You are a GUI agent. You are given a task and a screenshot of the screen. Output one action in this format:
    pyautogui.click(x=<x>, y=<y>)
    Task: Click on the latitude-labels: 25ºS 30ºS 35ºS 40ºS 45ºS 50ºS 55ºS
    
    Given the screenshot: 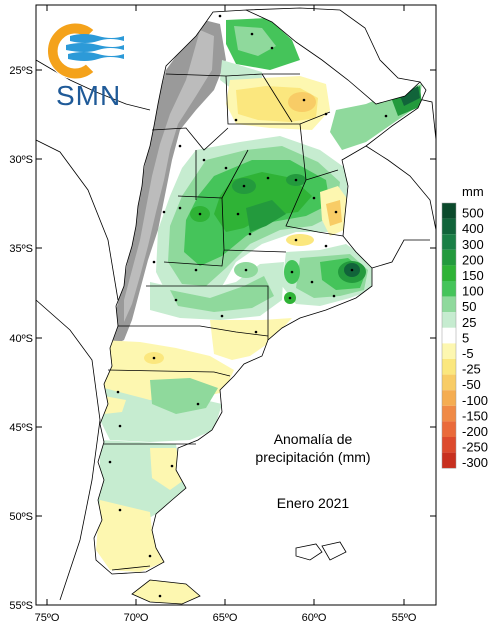 What is the action you would take?
    pyautogui.click(x=21, y=338)
    